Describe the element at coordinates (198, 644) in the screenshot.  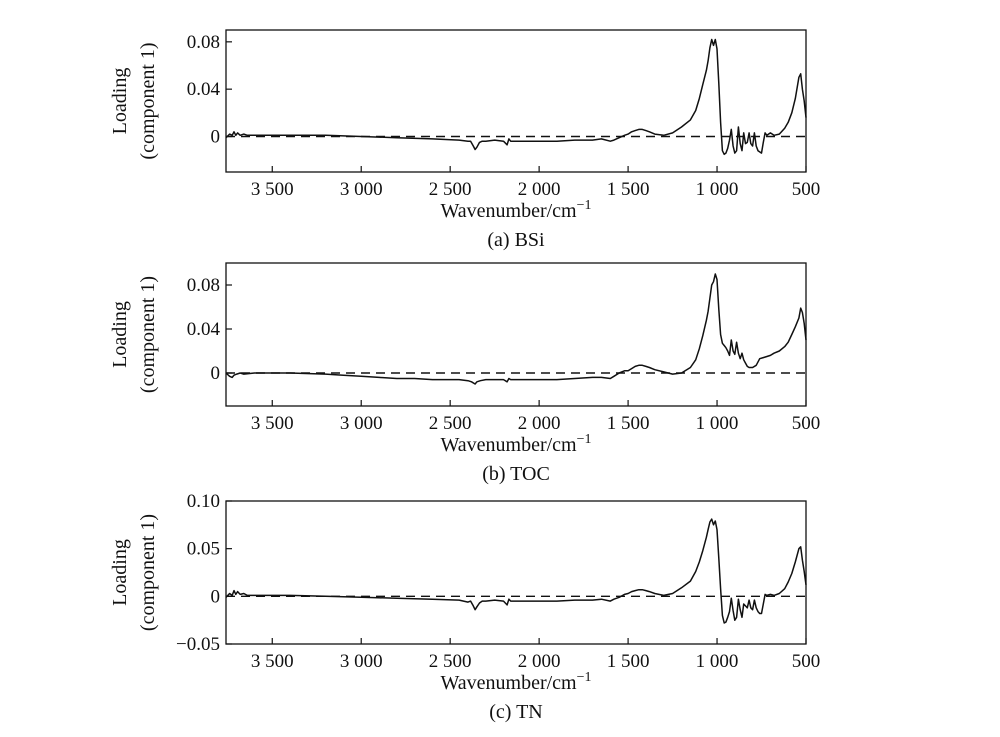
I see `y-tick-label: −0.05` at that location.